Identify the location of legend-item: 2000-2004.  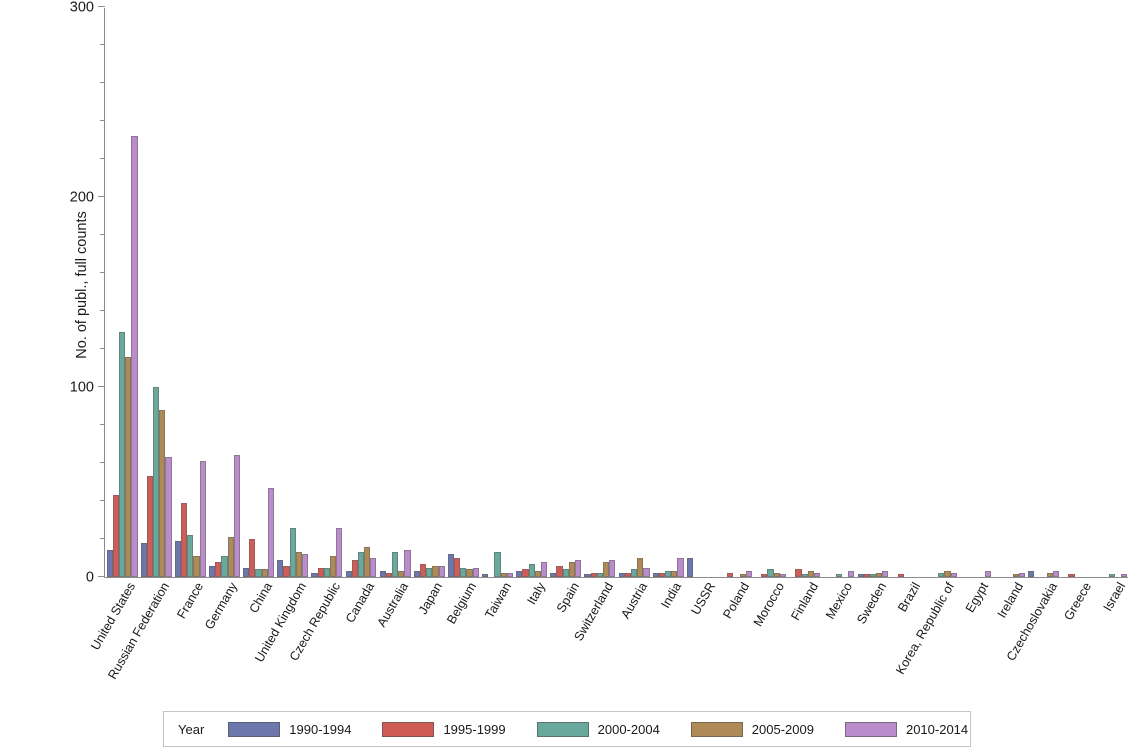
(598, 729).